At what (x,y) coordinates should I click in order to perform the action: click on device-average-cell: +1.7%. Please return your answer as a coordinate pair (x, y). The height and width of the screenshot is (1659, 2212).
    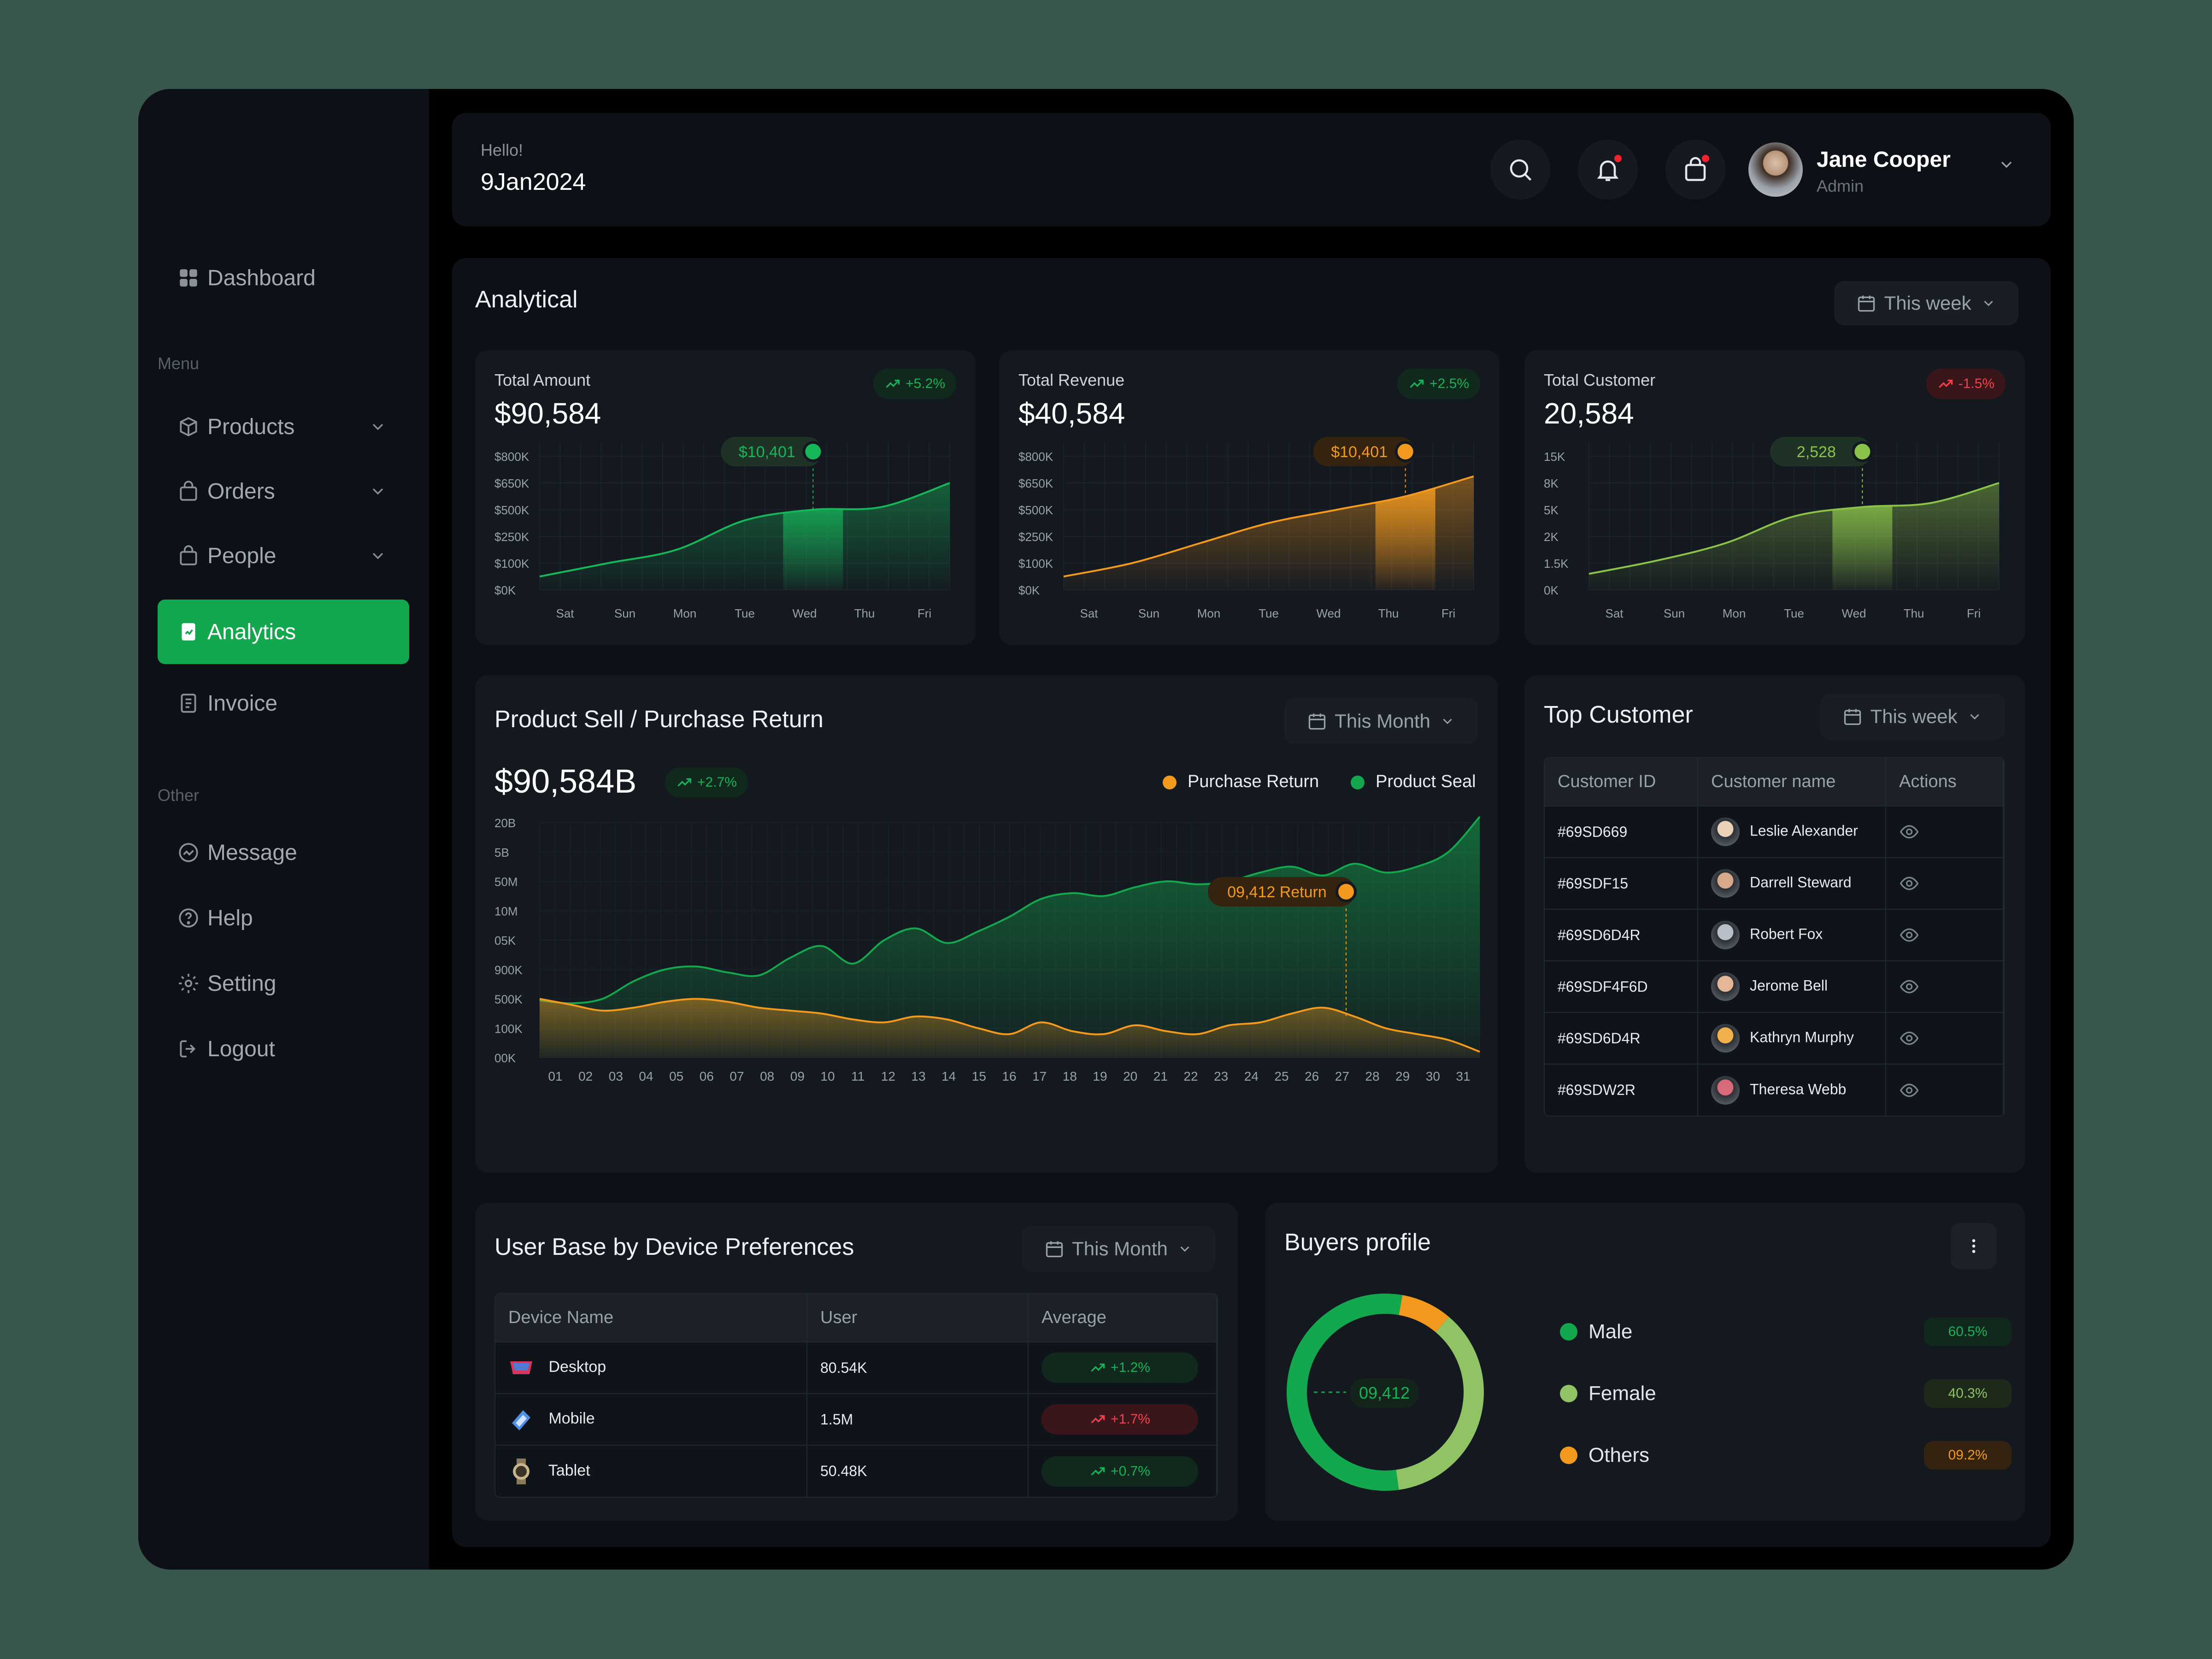
    Looking at the image, I should click on (1122, 1419).